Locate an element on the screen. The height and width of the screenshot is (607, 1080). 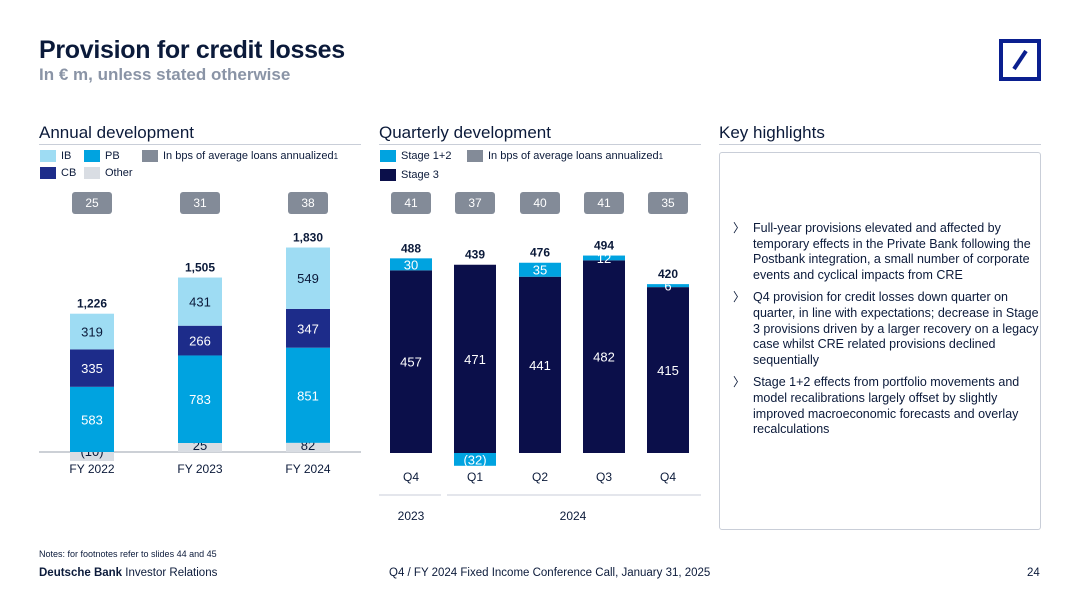
quarterly-label-stage3: 471 is located at coordinates (475, 359).